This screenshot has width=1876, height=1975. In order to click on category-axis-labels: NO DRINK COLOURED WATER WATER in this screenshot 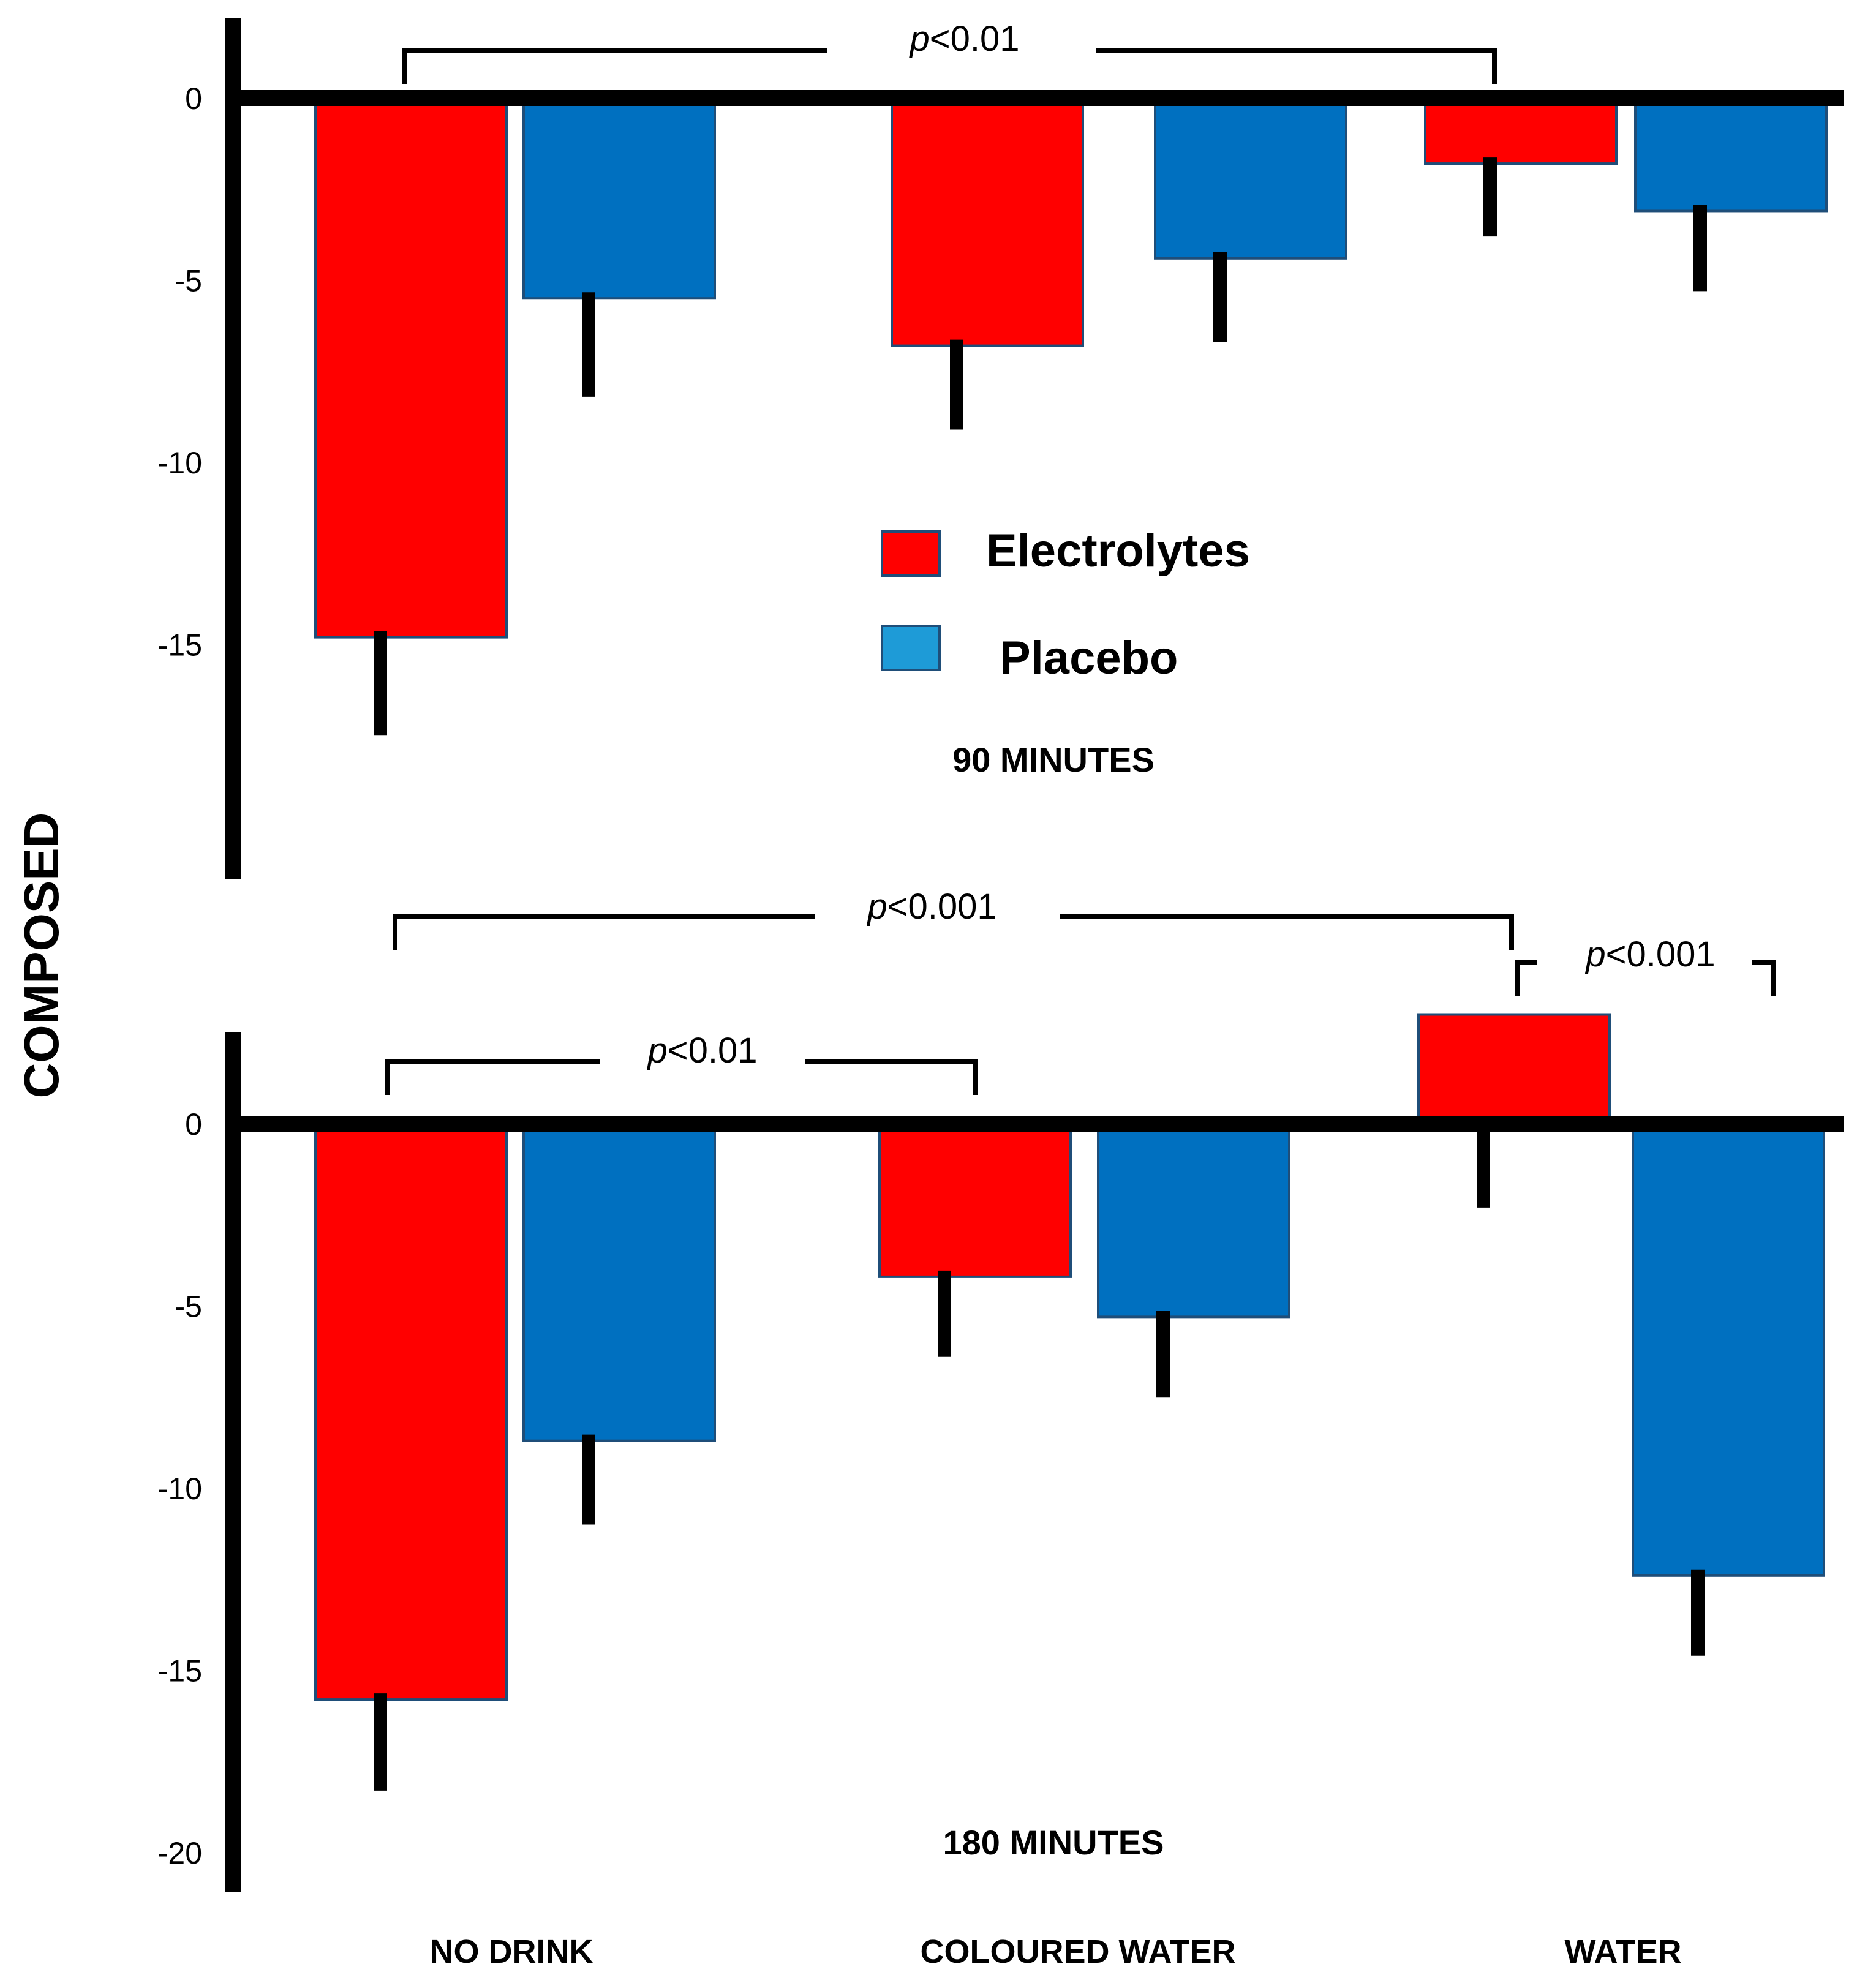, I will do `click(1056, 1951)`.